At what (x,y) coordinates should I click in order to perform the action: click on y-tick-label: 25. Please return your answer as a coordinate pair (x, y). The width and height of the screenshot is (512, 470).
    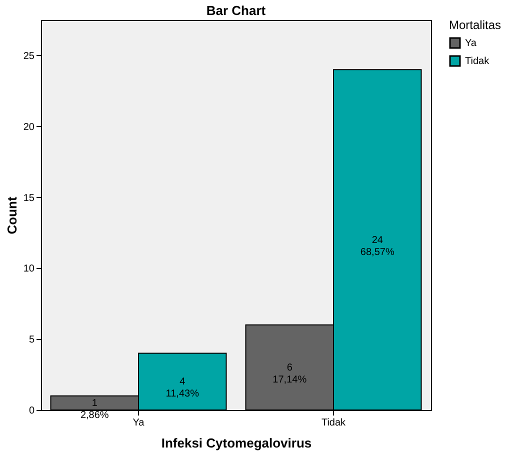
    Looking at the image, I should click on (29, 56).